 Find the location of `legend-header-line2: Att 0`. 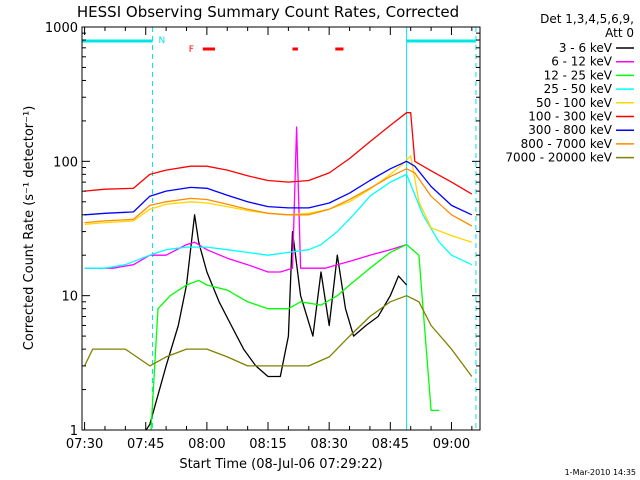

legend-header-line2: Att 0 is located at coordinates (619, 33).